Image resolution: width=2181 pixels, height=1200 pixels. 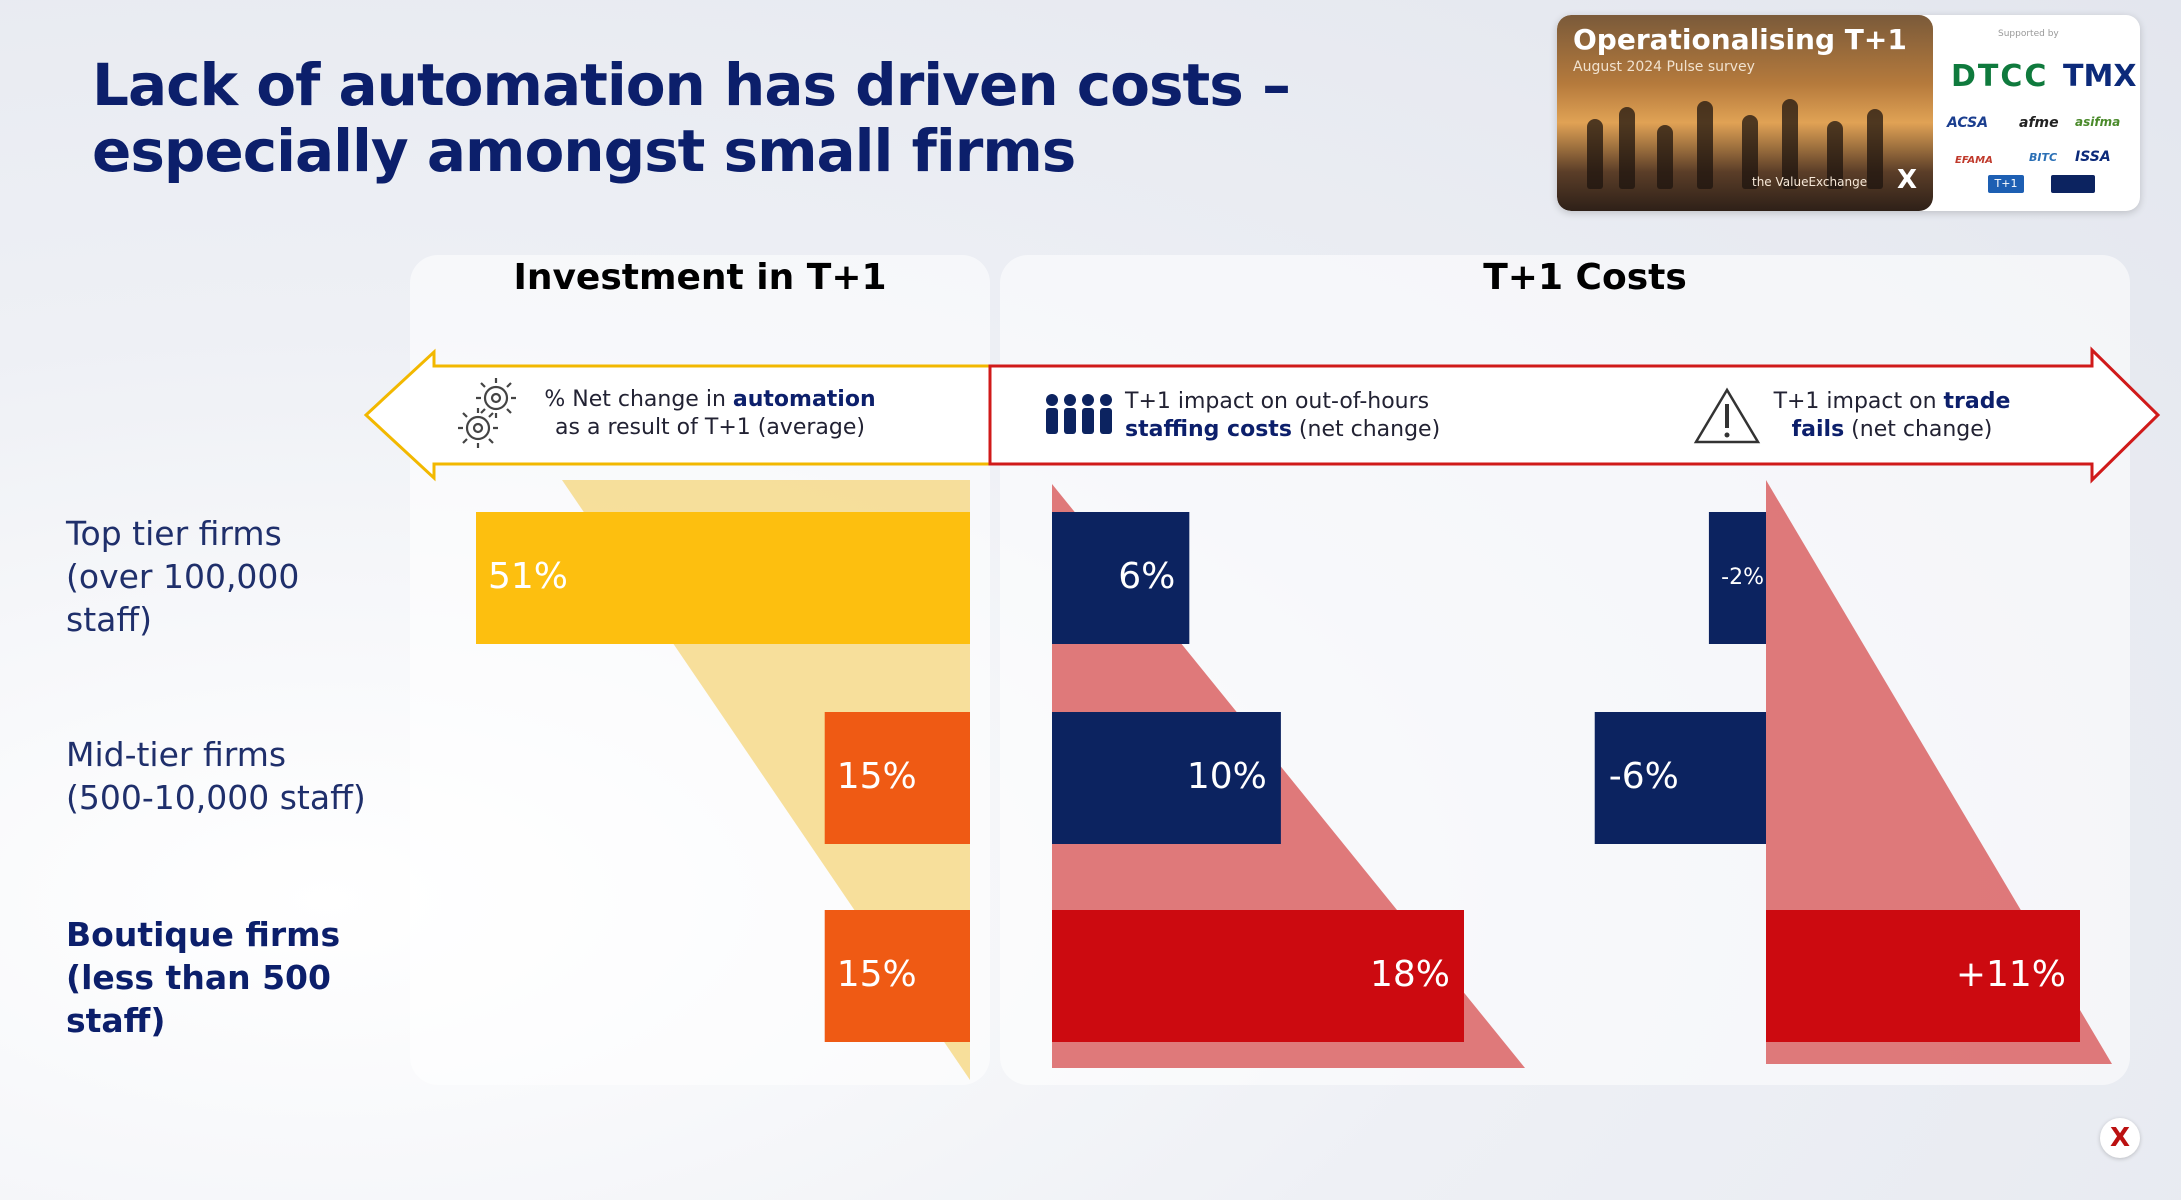 What do you see at coordinates (2093, 157) in the screenshot?
I see `issa-logo: ISSA` at bounding box center [2093, 157].